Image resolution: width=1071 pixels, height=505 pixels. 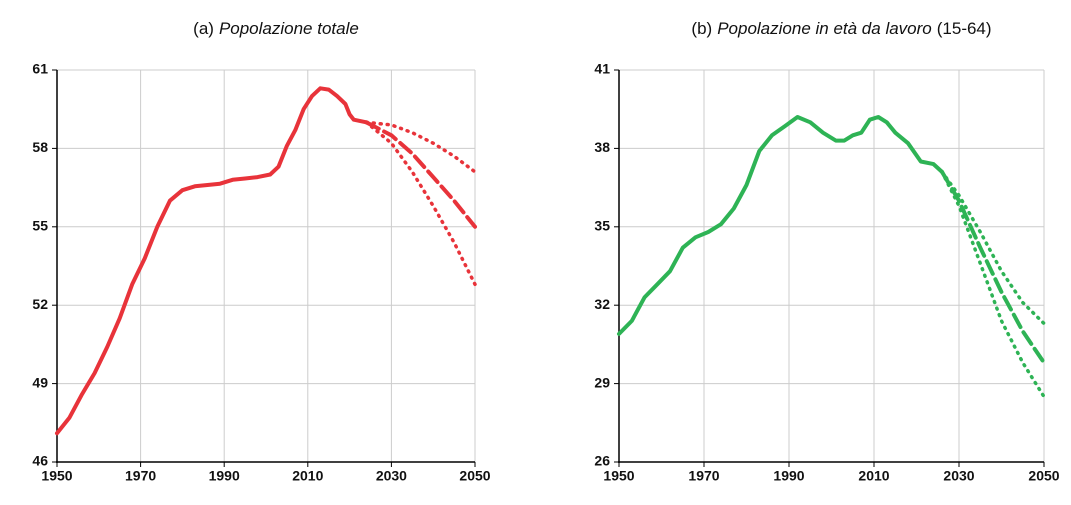 I want to click on y-tick-label: 49, so click(x=40, y=382).